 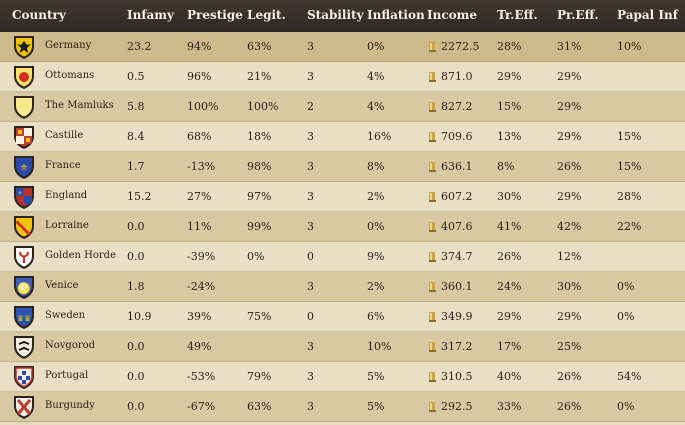 I want to click on col-preff: Pr.Eff., so click(x=578, y=15).